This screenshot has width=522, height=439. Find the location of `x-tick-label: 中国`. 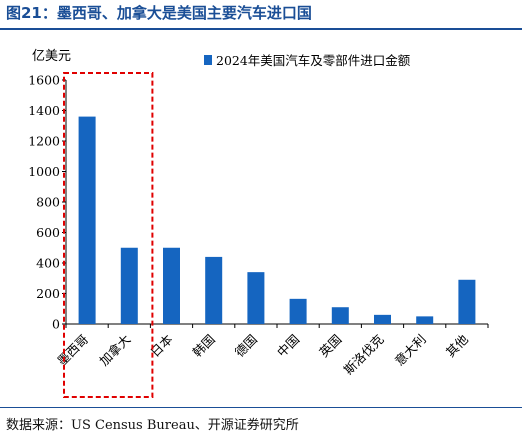

x-tick-label: 中国 is located at coordinates (288, 346).